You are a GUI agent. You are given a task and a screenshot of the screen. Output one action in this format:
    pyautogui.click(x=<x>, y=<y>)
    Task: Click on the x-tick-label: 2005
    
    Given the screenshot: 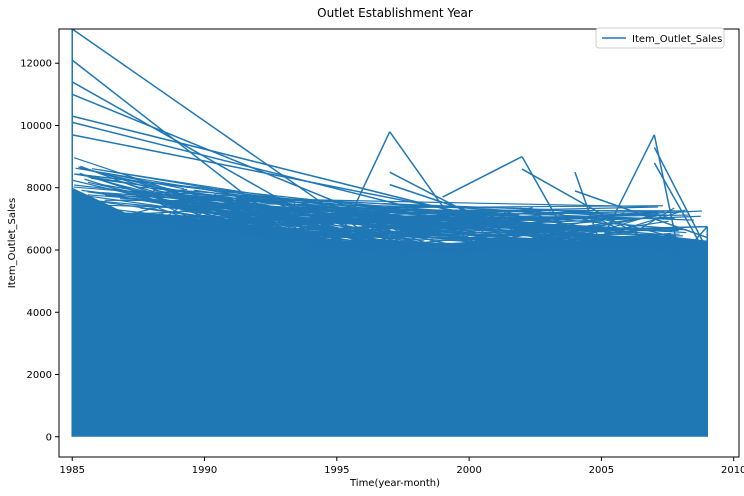 What is the action you would take?
    pyautogui.click(x=601, y=470)
    